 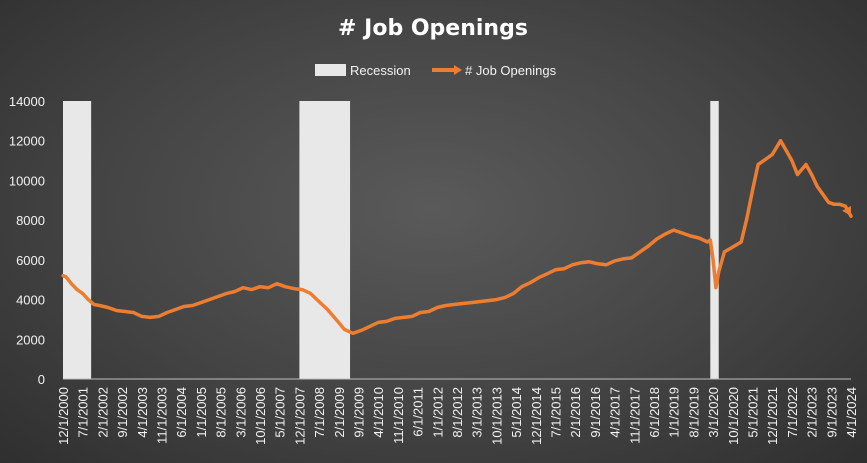 I want to click on x-tick-label: 3/1/2013, so click(x=477, y=412).